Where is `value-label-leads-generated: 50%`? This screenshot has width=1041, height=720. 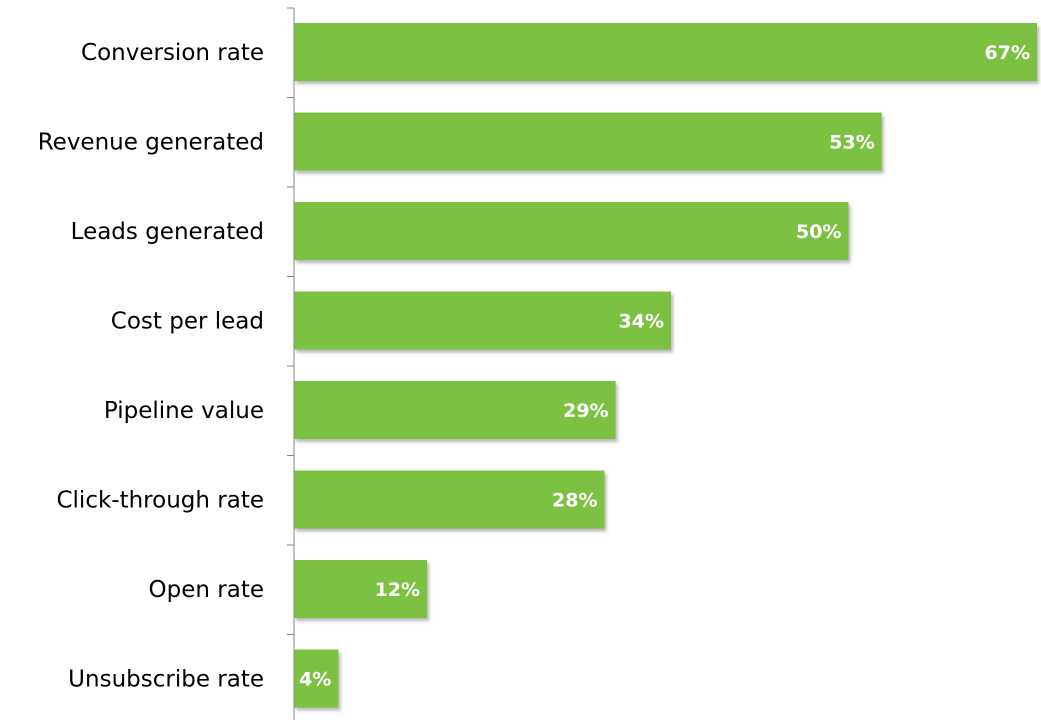 value-label-leads-generated: 50% is located at coordinates (818, 232).